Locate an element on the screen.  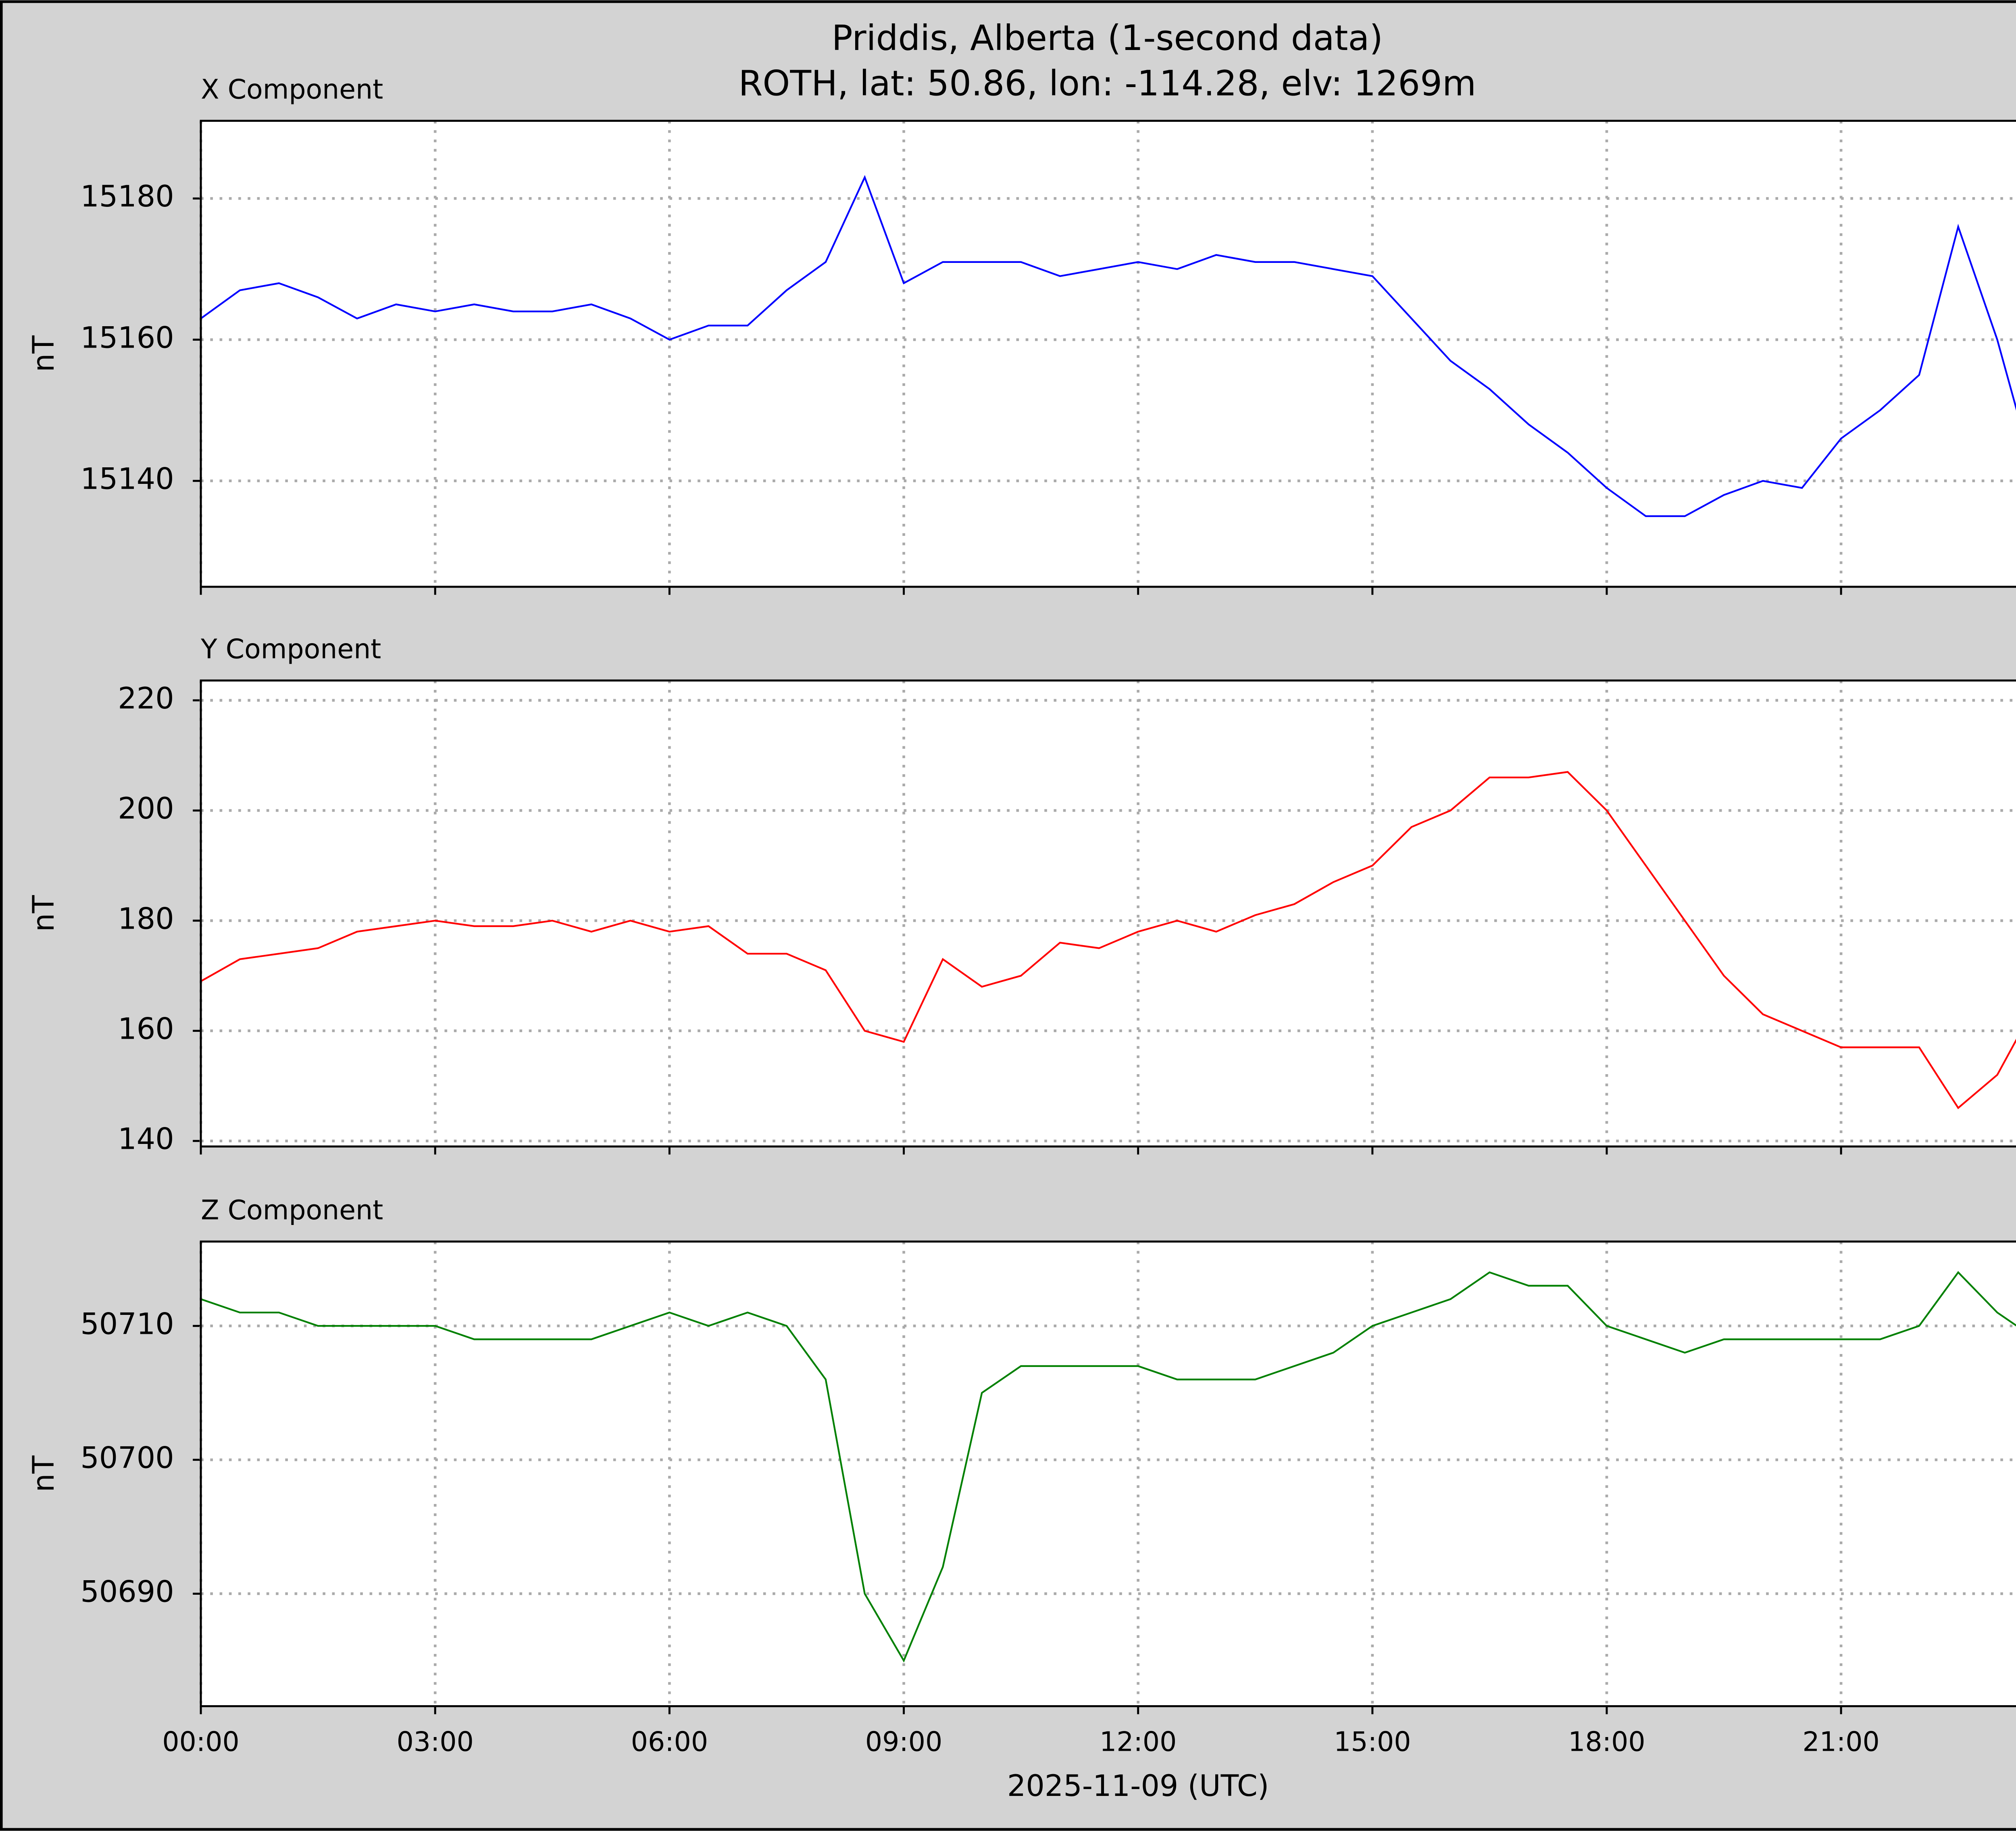
y-tick-label: 50700 is located at coordinates (127, 1458).